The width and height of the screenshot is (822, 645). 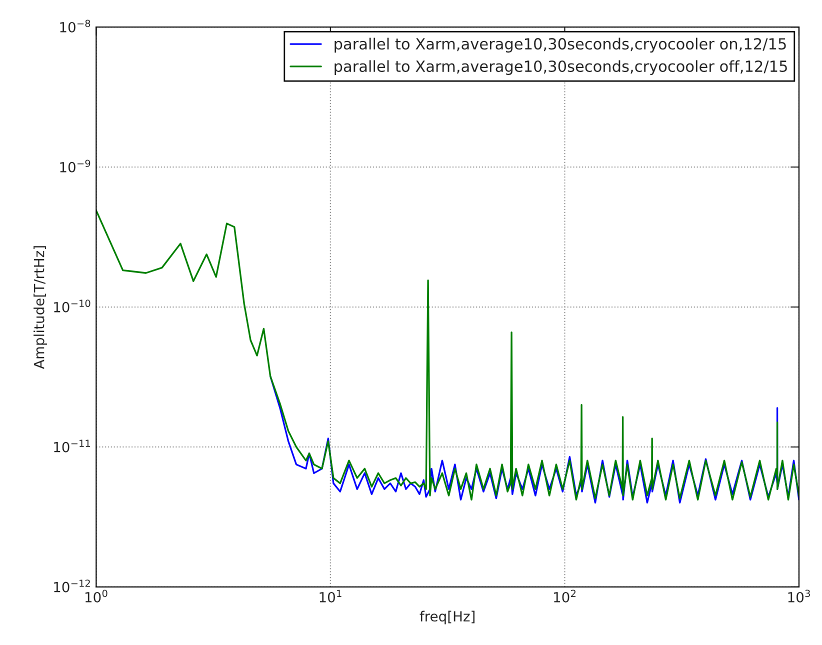 What do you see at coordinates (75, 166) in the screenshot?
I see `y-tick-label: 10$^{−9}$` at bounding box center [75, 166].